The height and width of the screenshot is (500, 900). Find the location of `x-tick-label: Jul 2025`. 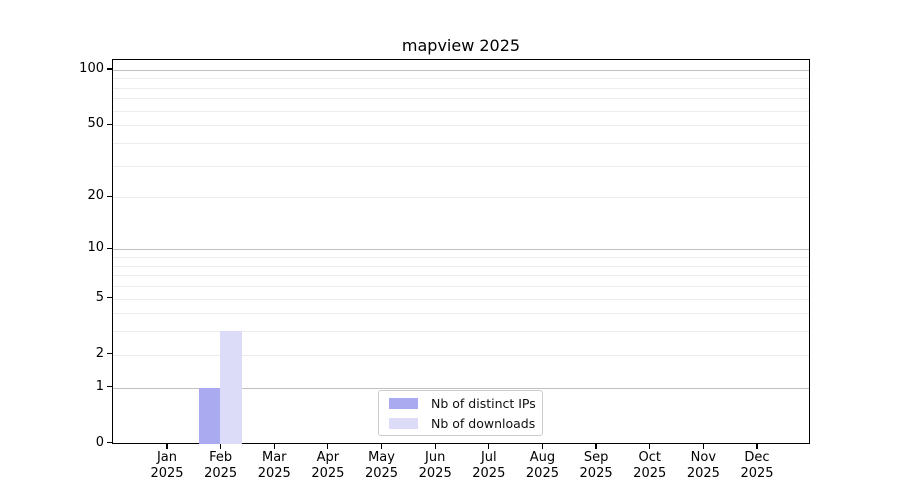

x-tick-label: Jul 2025 is located at coordinates (489, 465).